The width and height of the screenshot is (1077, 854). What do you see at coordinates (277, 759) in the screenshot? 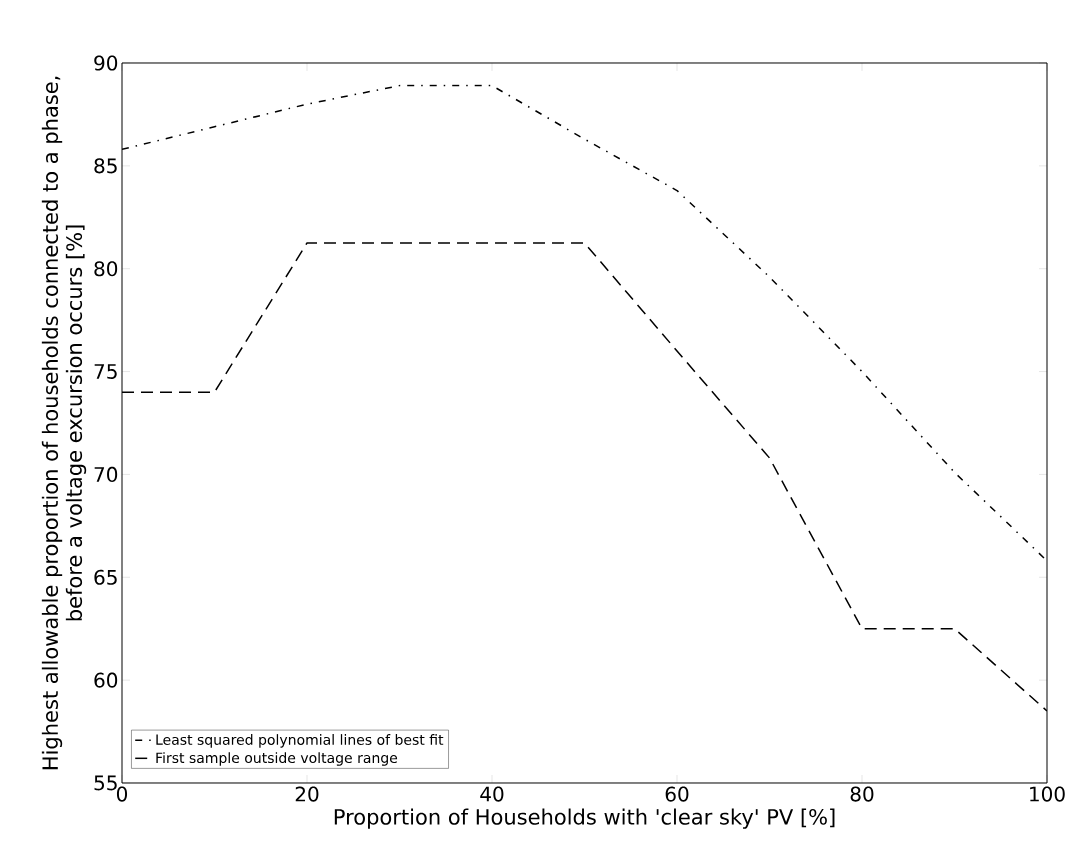
I see `legend-label: First sample outside voltage range` at bounding box center [277, 759].